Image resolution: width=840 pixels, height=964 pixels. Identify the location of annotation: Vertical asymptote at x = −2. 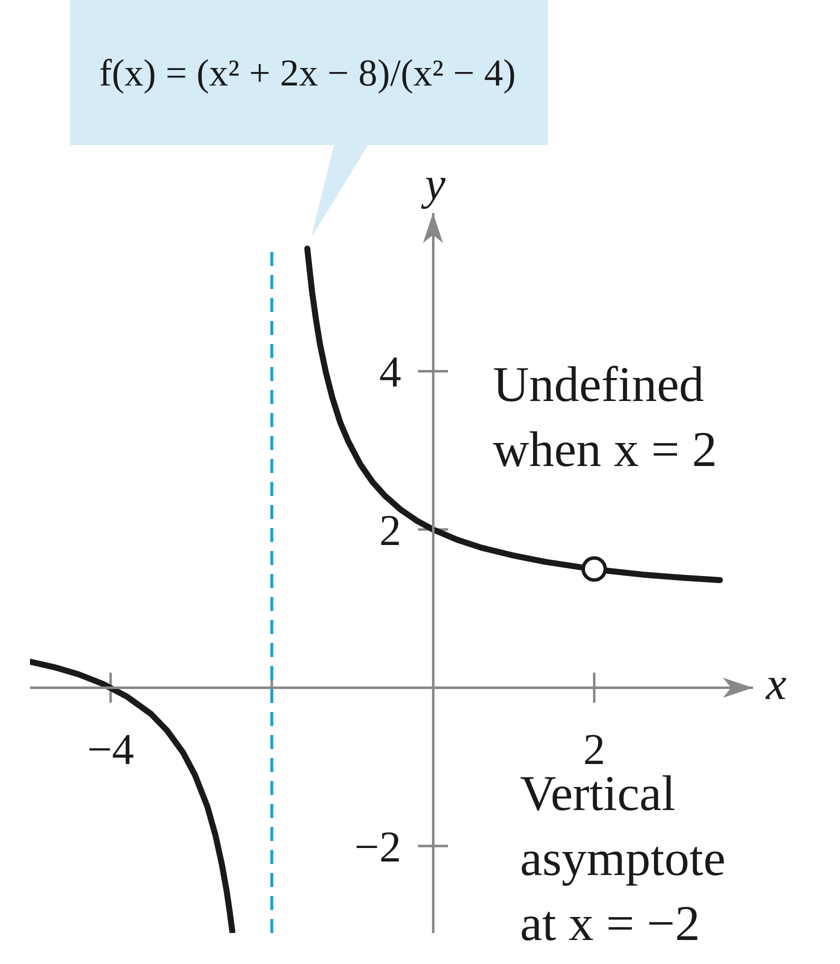
(623, 858).